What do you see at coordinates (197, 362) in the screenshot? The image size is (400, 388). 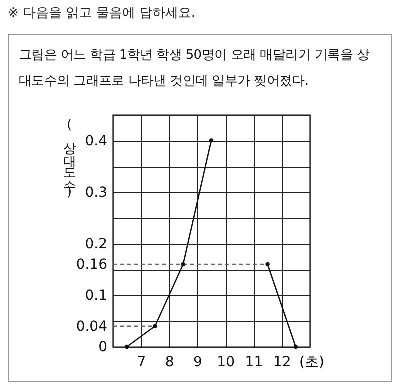 I see `x-tick-label: 9` at bounding box center [197, 362].